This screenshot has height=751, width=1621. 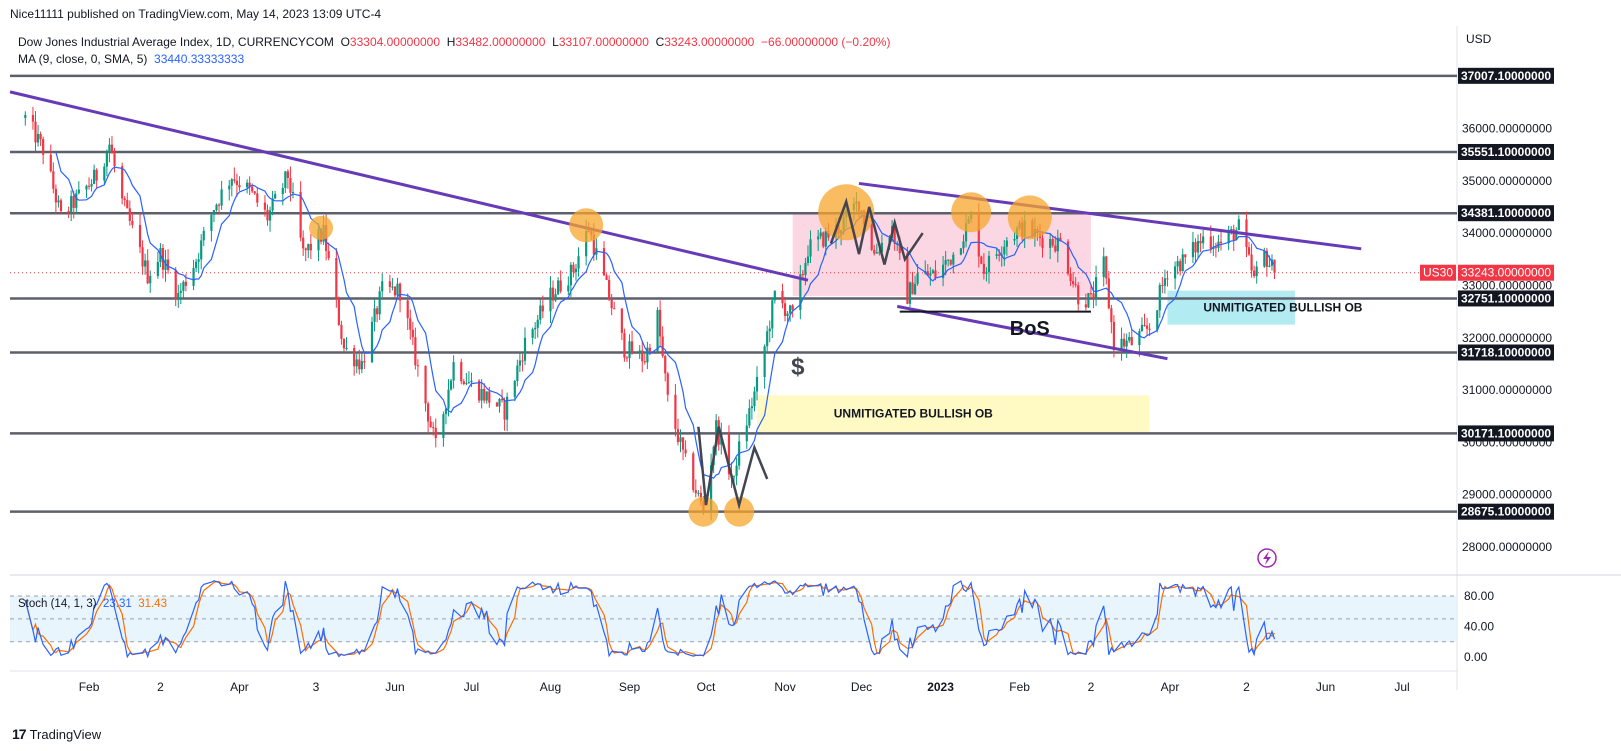 What do you see at coordinates (1506, 512) in the screenshot?
I see `level-price-label: 28675.10000000` at bounding box center [1506, 512].